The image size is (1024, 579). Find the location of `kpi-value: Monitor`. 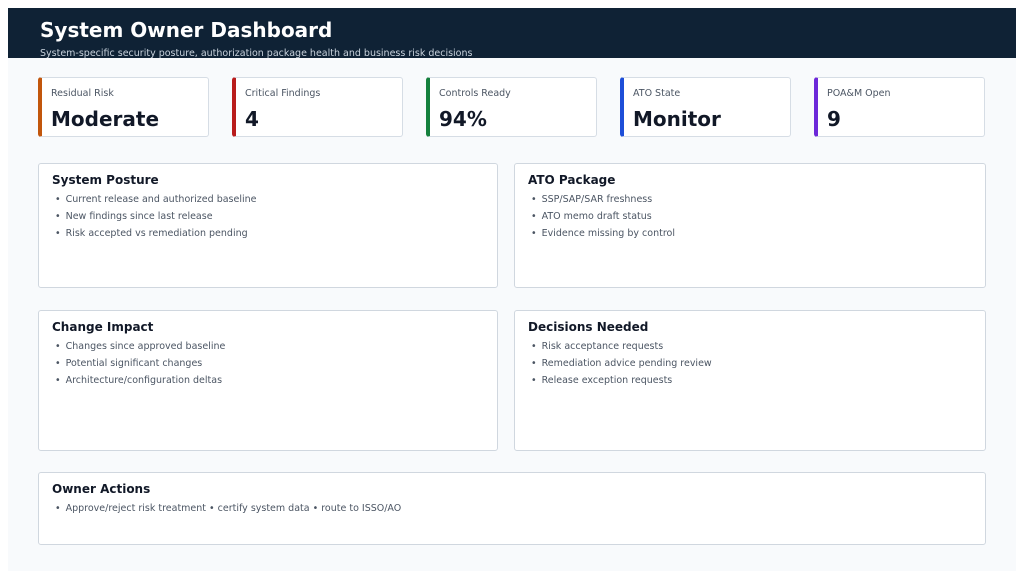

kpi-value: Monitor is located at coordinates (677, 119).